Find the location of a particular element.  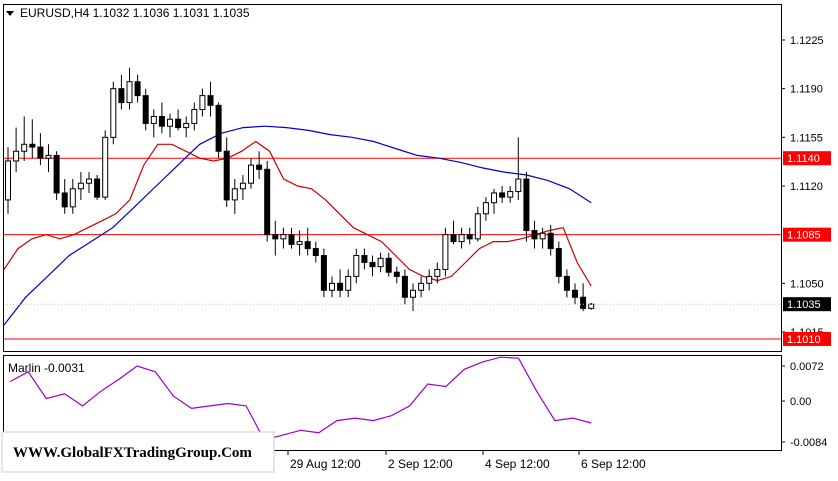

price-tick-0: 1.1225 is located at coordinates (807, 41).